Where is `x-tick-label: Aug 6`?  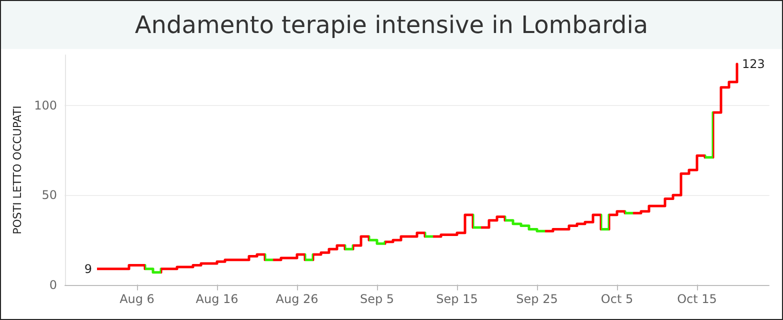
x-tick-label: Aug 6 is located at coordinates (137, 299).